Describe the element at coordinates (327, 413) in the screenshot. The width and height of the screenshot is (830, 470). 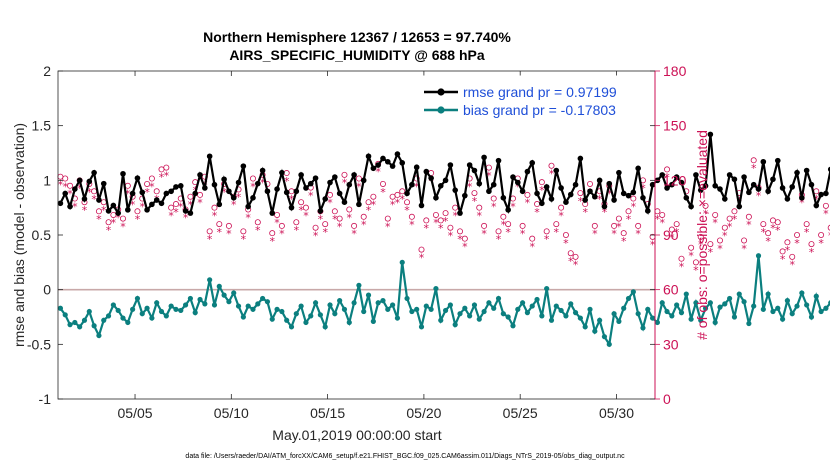
I see `x-tick-label: 05/15` at that location.